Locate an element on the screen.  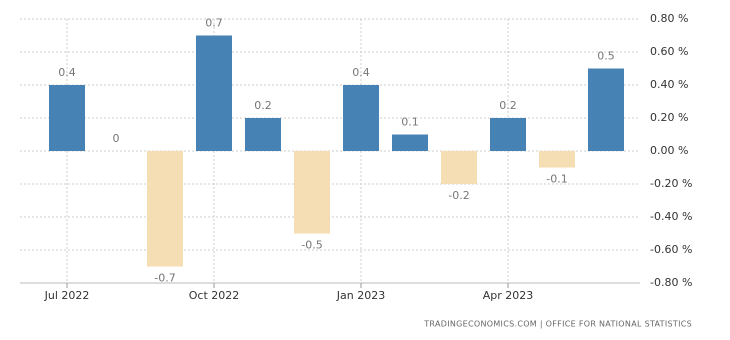
y-tick-label: -0.20 % is located at coordinates (671, 183).